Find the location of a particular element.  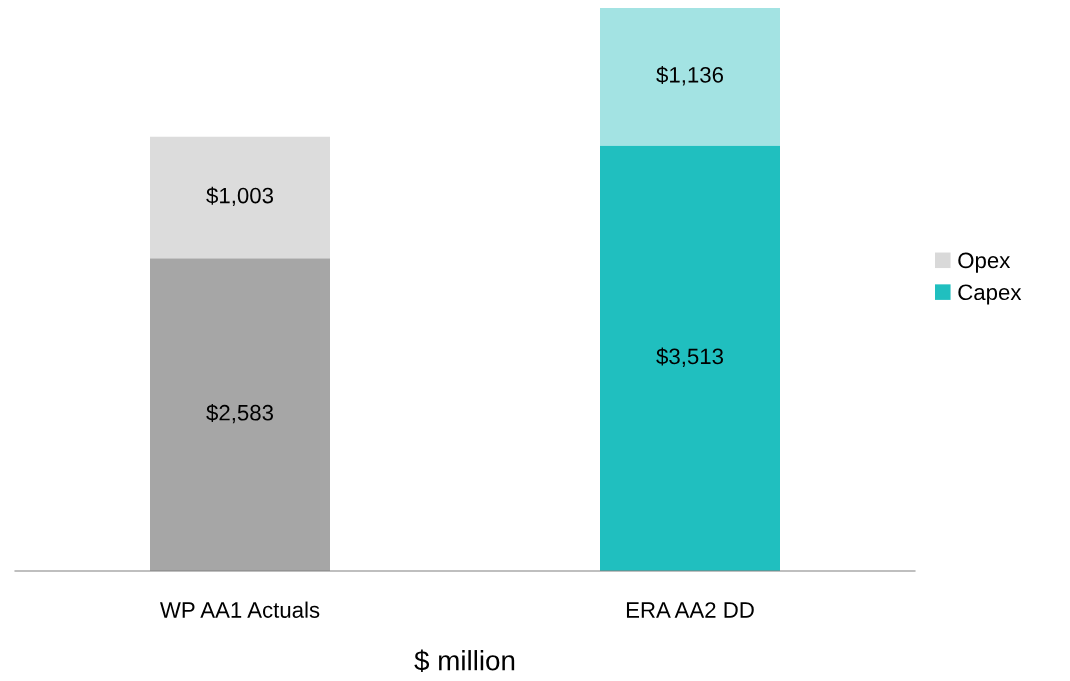

x-tick-label: WP AA1 Actuals is located at coordinates (240, 609).